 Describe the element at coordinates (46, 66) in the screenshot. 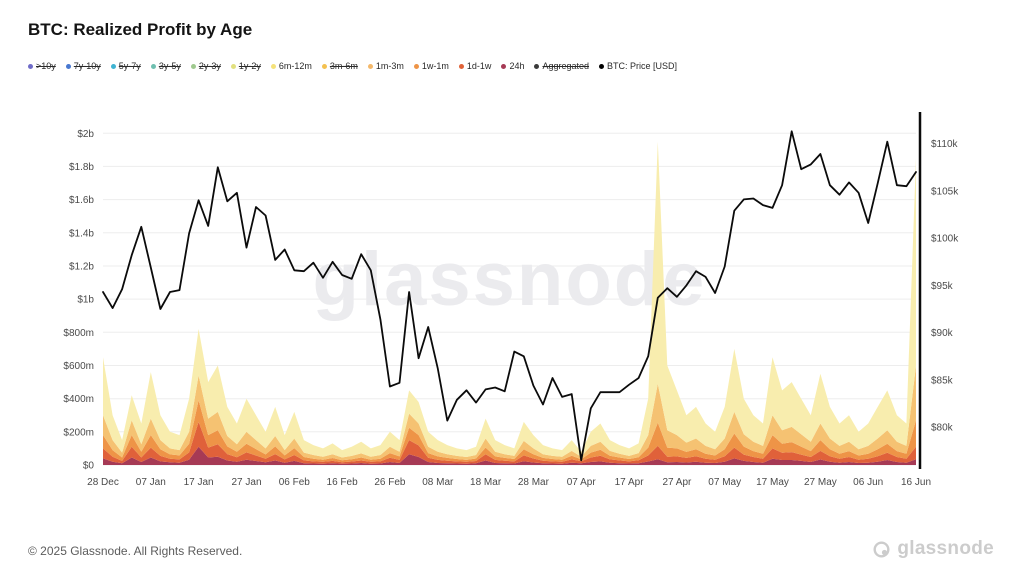

I see `legend-label: >10y` at that location.